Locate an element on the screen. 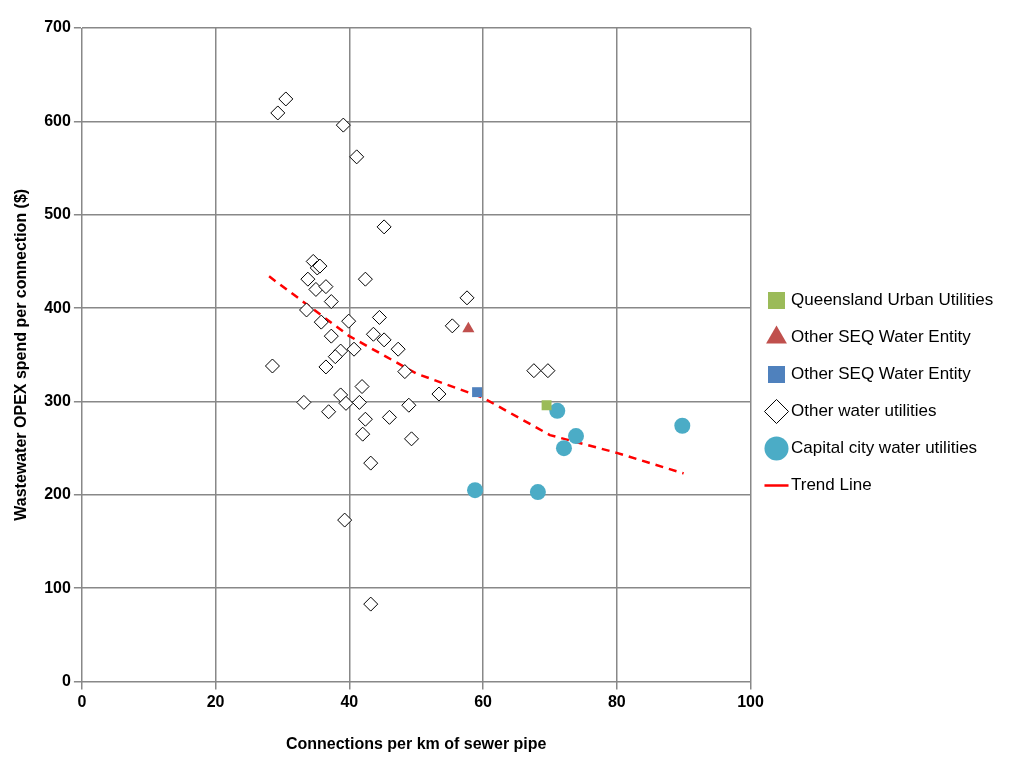 The image size is (1017, 769). legend-label: Trend Line is located at coordinates (831, 485).